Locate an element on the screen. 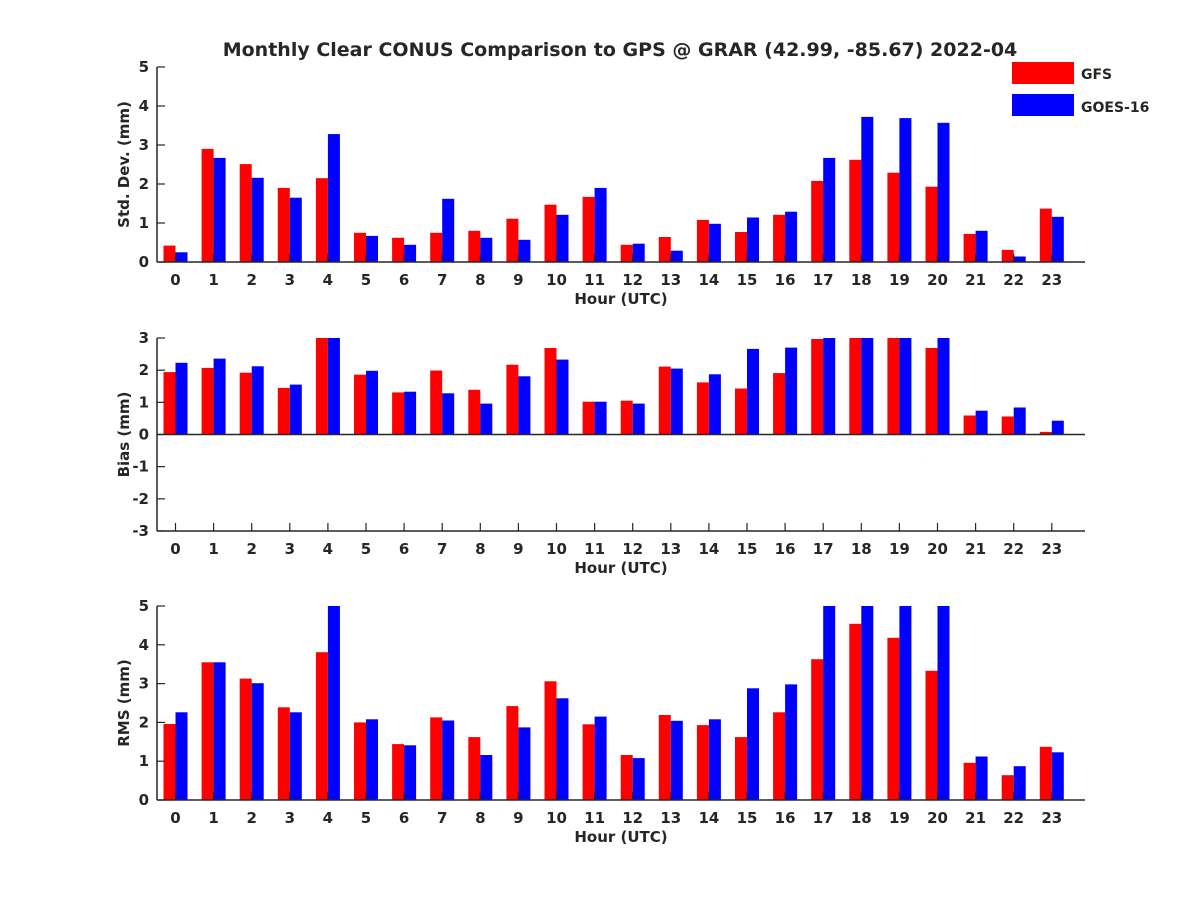 Image resolution: width=1200 pixels, height=900 pixels. x-tick-label-stddev: 20 is located at coordinates (937, 280).